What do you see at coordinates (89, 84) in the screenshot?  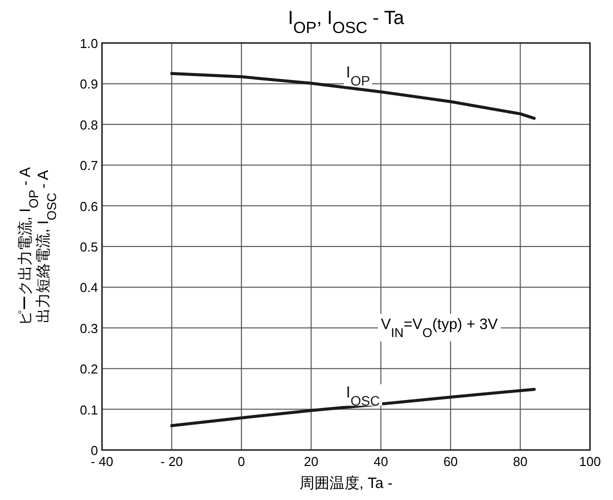 I see `y-tick-label: 0.9` at bounding box center [89, 84].